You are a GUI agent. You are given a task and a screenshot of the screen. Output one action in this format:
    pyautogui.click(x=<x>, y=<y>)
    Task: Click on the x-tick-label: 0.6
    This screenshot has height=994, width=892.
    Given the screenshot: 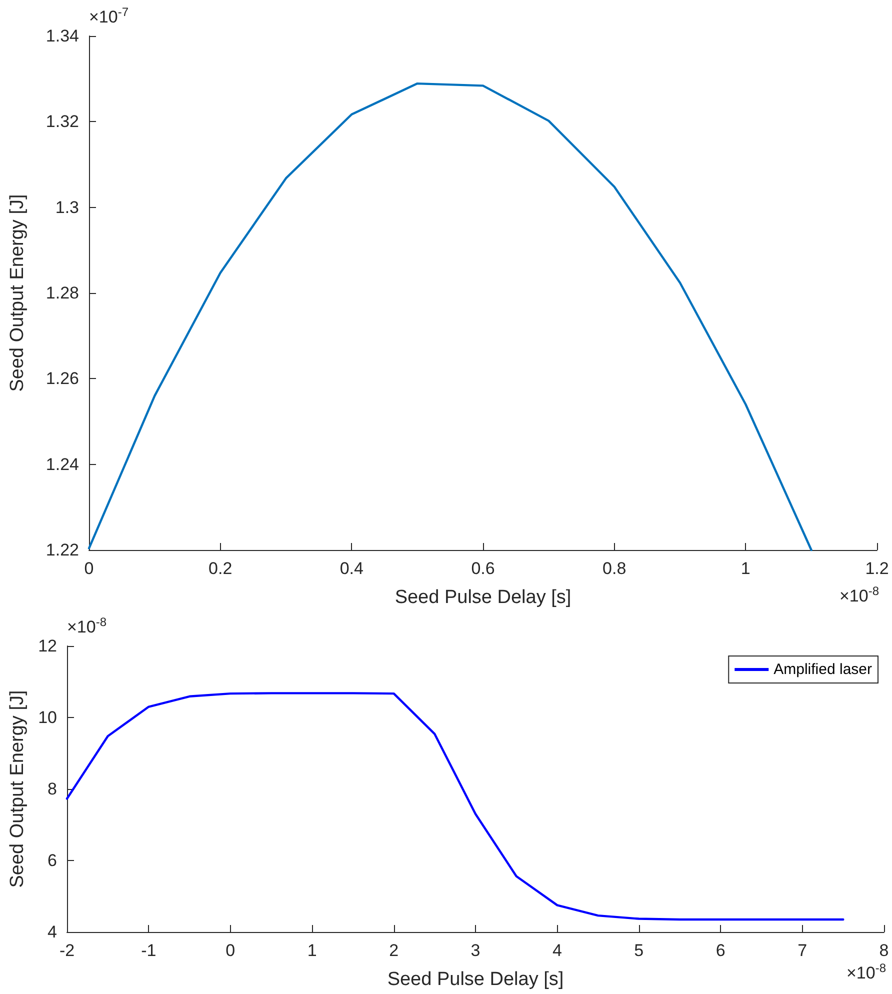 What is the action you would take?
    pyautogui.click(x=483, y=568)
    